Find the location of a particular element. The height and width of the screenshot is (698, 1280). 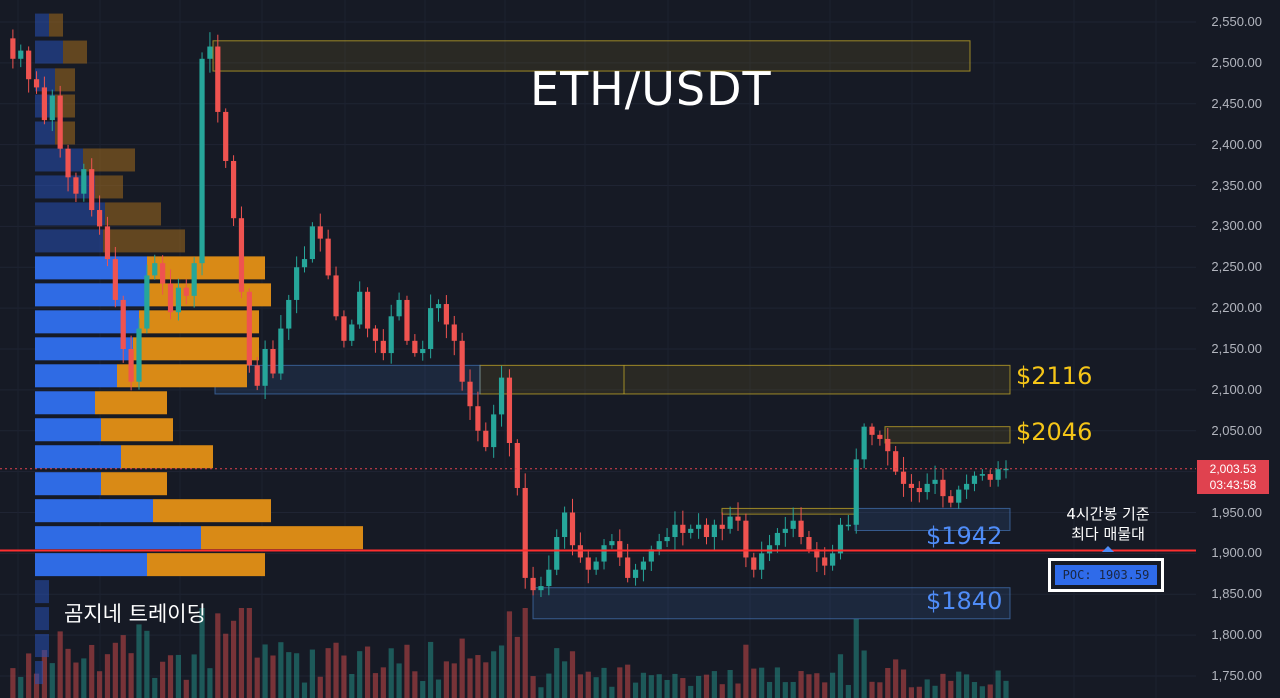

poc-badge: POC: 1903.59 is located at coordinates (1106, 575).